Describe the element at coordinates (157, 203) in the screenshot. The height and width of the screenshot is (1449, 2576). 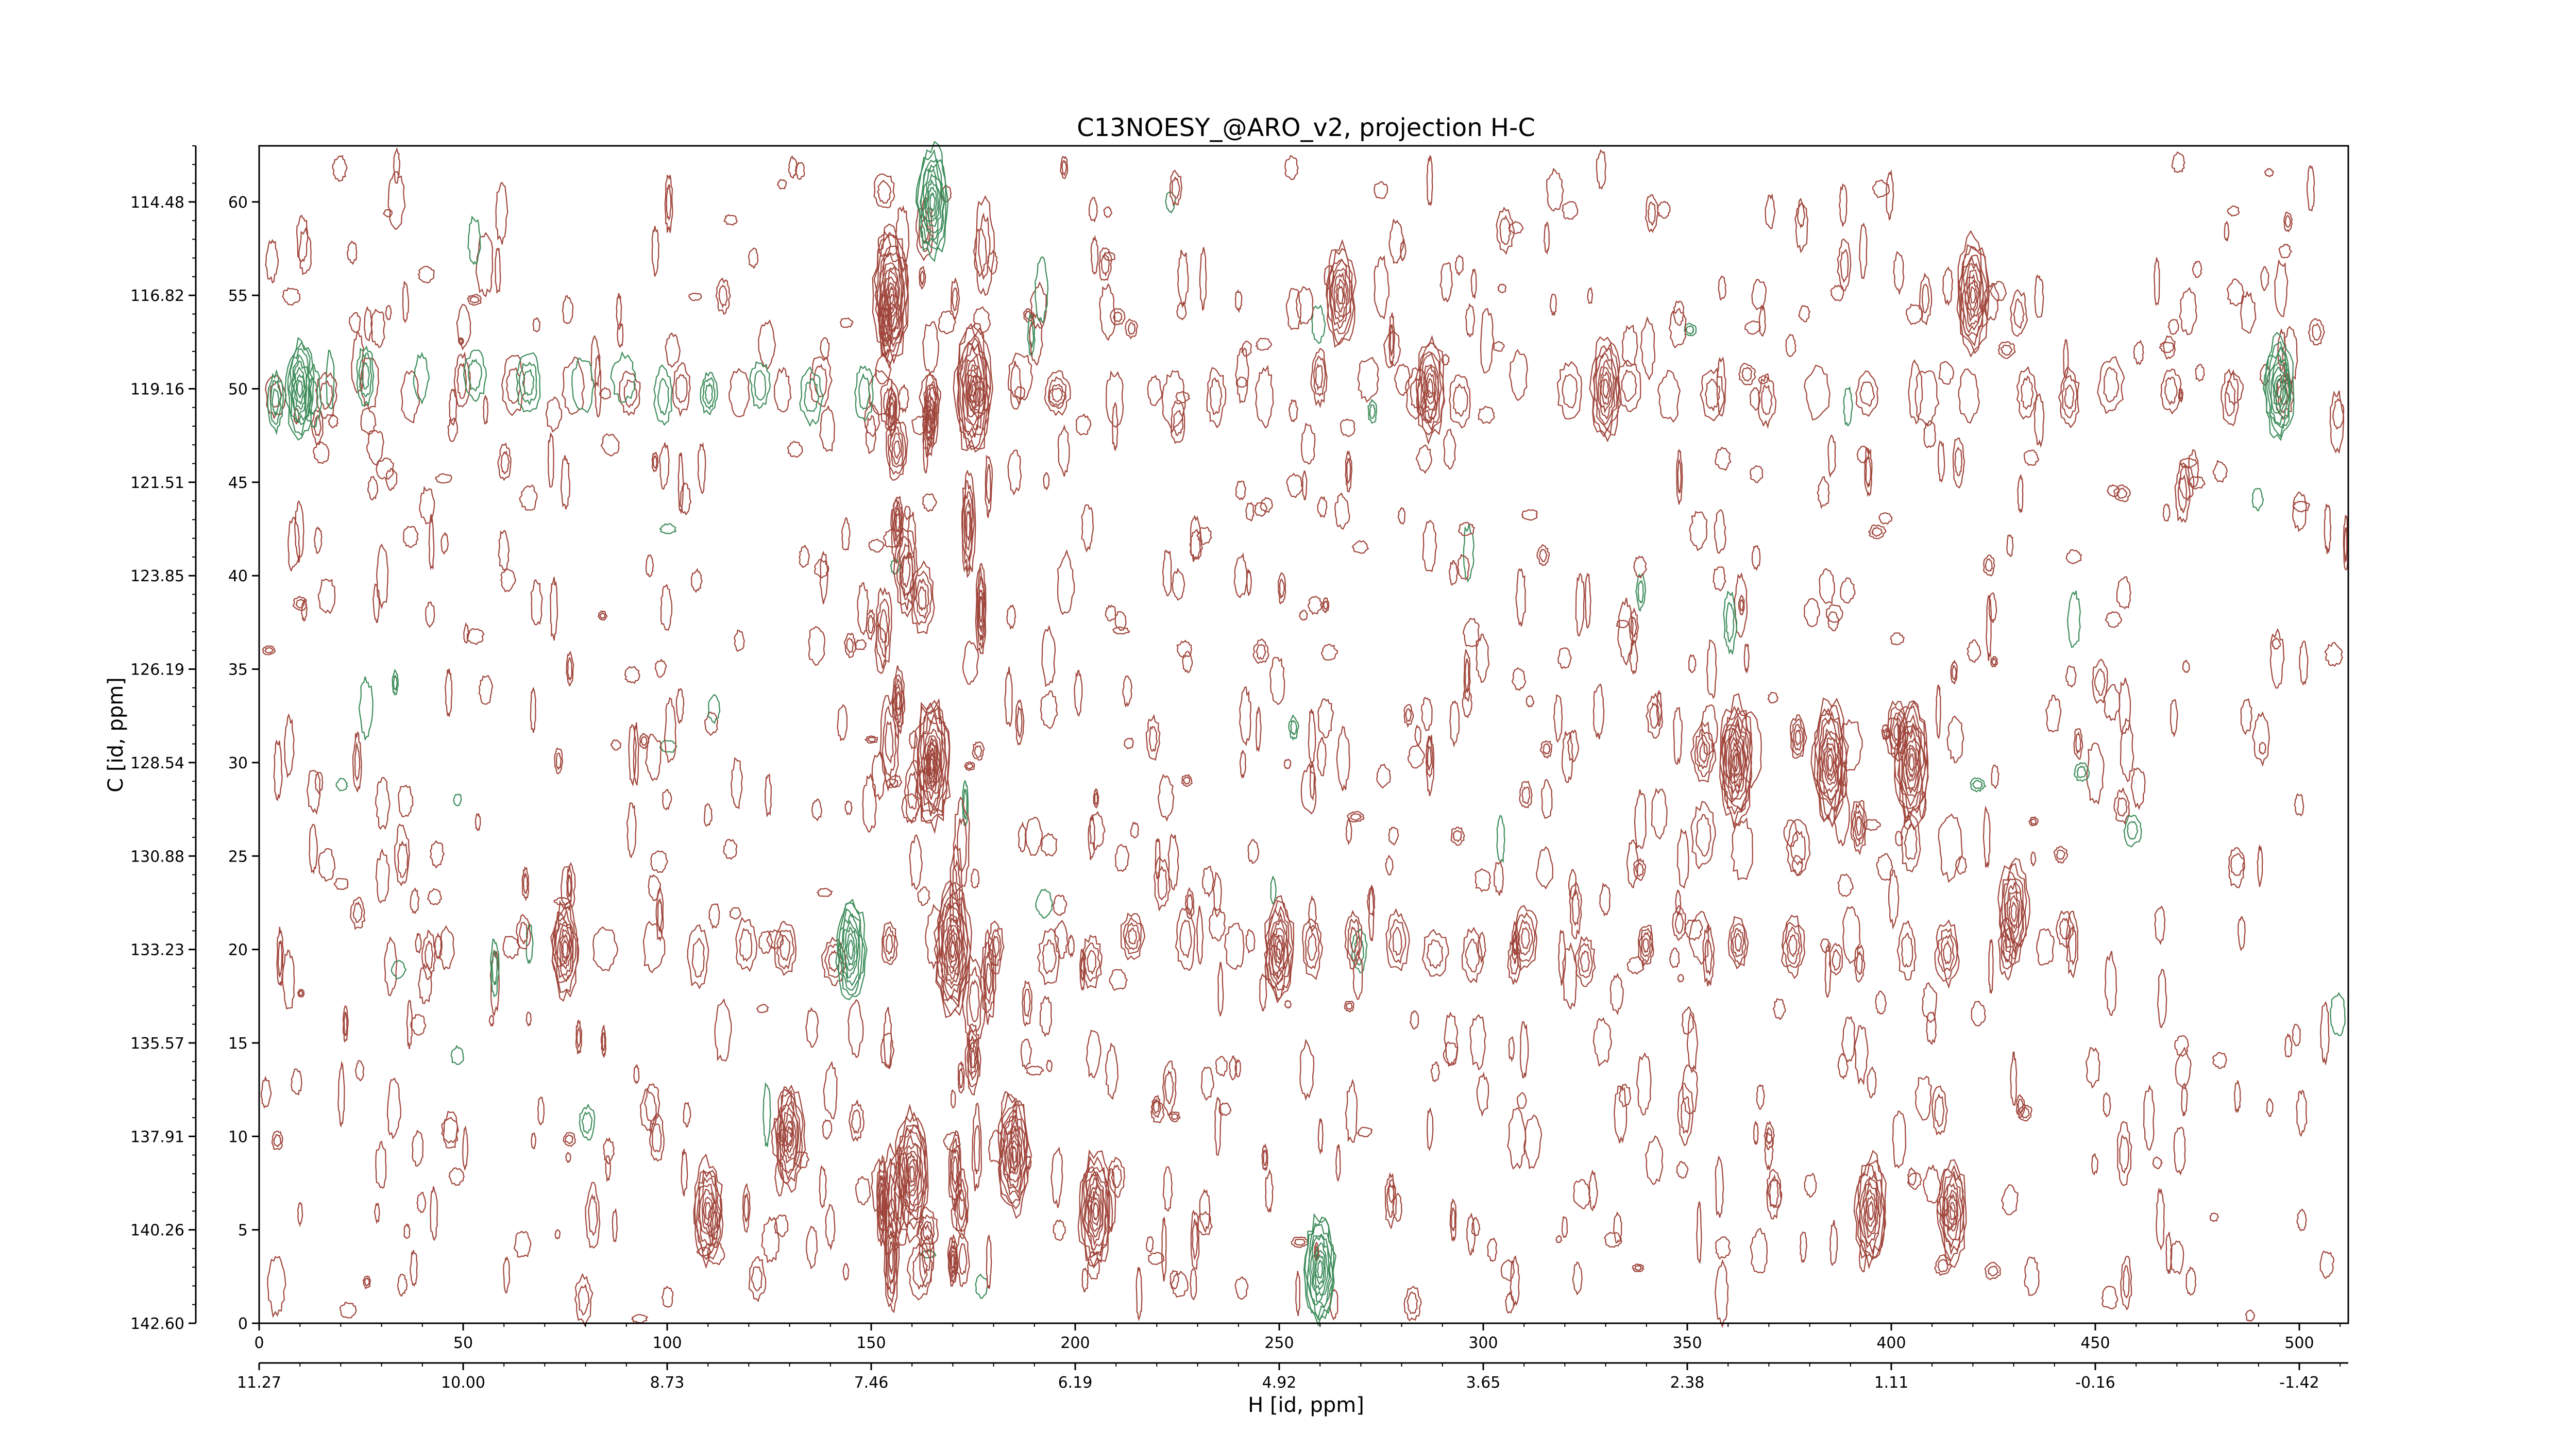
I see `y-ppm-tick-label: 114.48` at that location.